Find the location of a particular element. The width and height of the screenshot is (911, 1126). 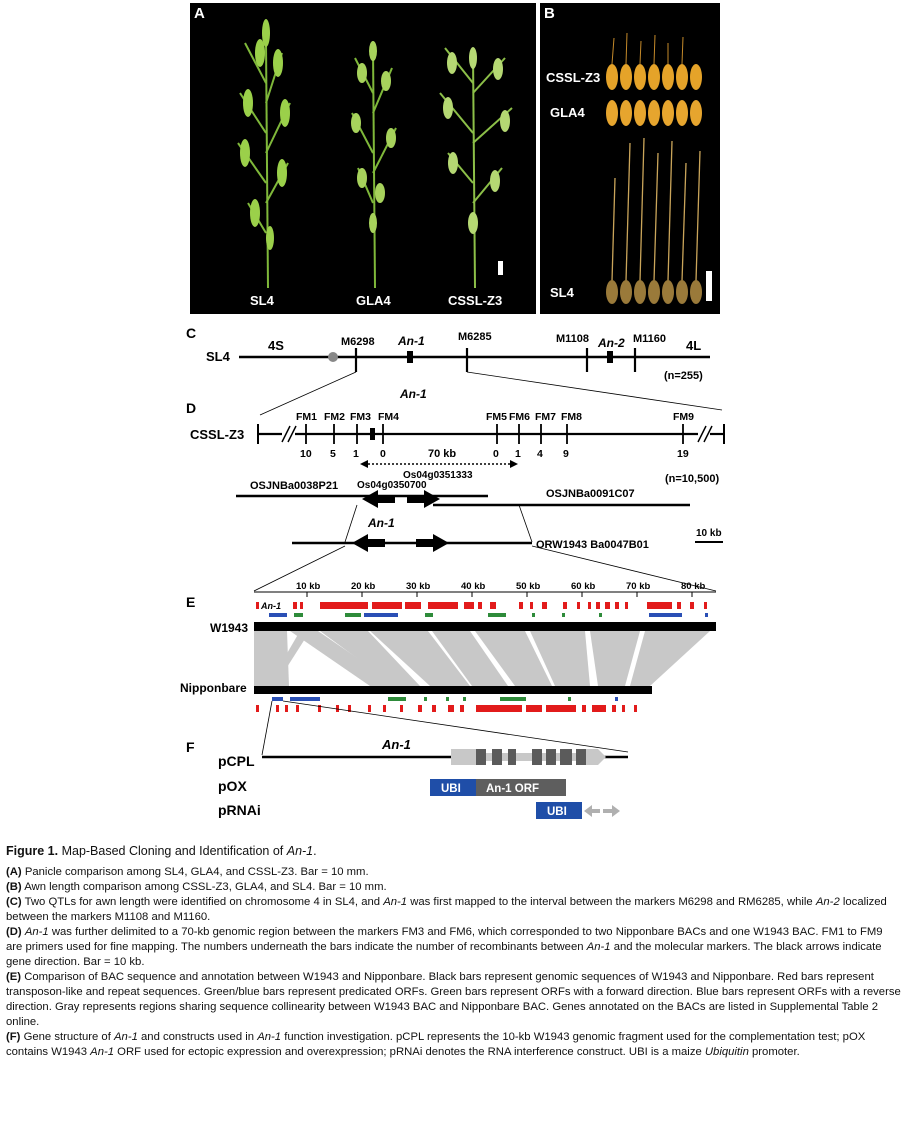

panel-f-letter: F is located at coordinates (190, 747).